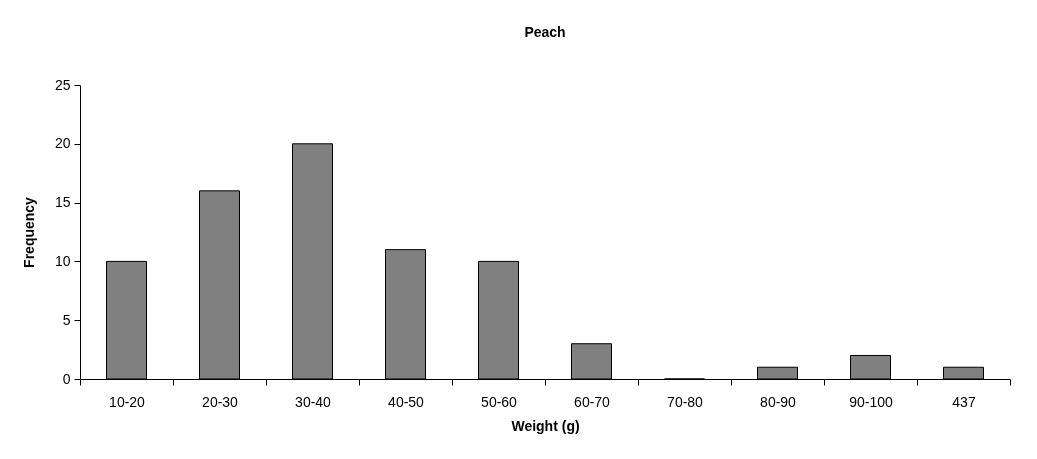  Describe the element at coordinates (871, 401) in the screenshot. I see `x-tick-label: 90-100` at that location.